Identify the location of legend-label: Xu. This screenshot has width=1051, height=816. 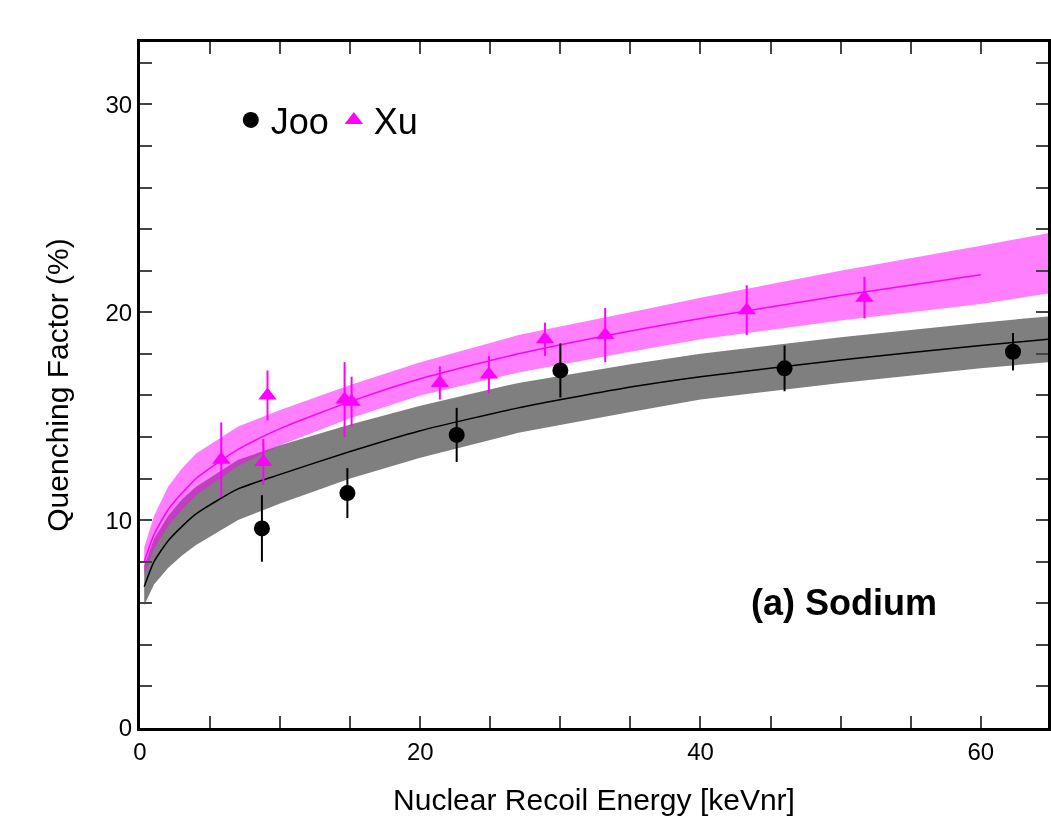
(395, 121).